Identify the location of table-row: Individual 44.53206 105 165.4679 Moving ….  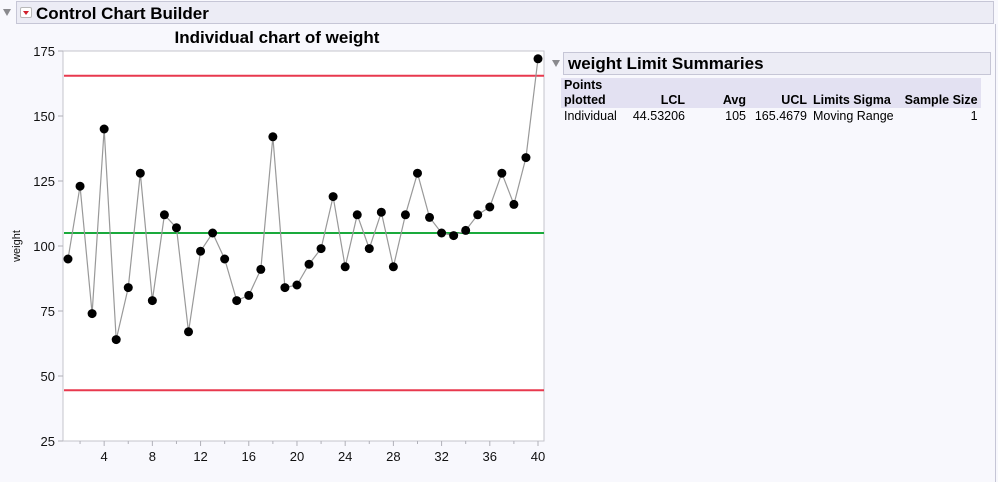
(771, 116).